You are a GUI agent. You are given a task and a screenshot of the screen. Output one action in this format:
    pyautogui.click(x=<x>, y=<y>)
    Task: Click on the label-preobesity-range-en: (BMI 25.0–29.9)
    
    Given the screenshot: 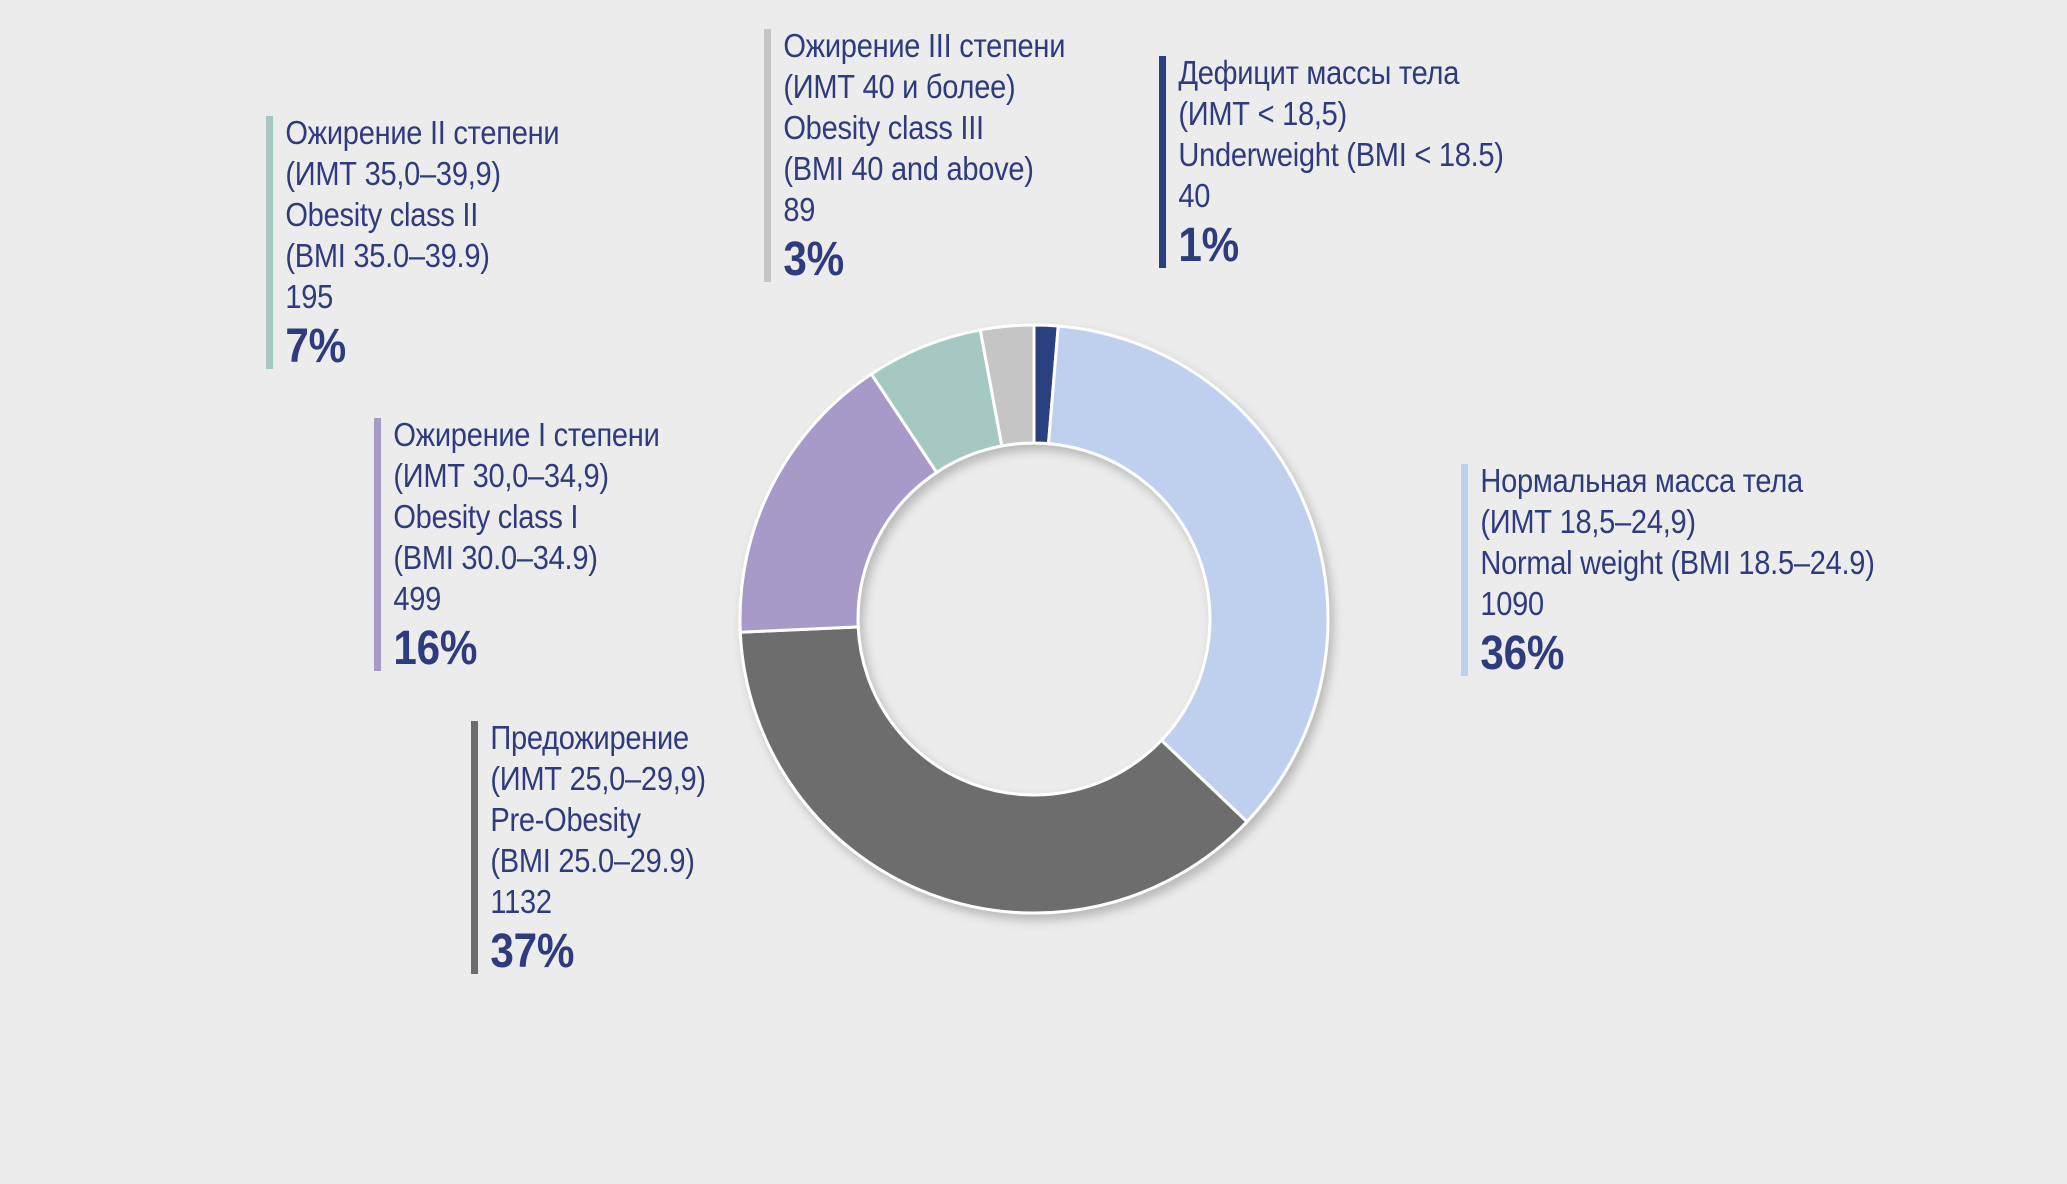 What is the action you would take?
    pyautogui.click(x=592, y=860)
    